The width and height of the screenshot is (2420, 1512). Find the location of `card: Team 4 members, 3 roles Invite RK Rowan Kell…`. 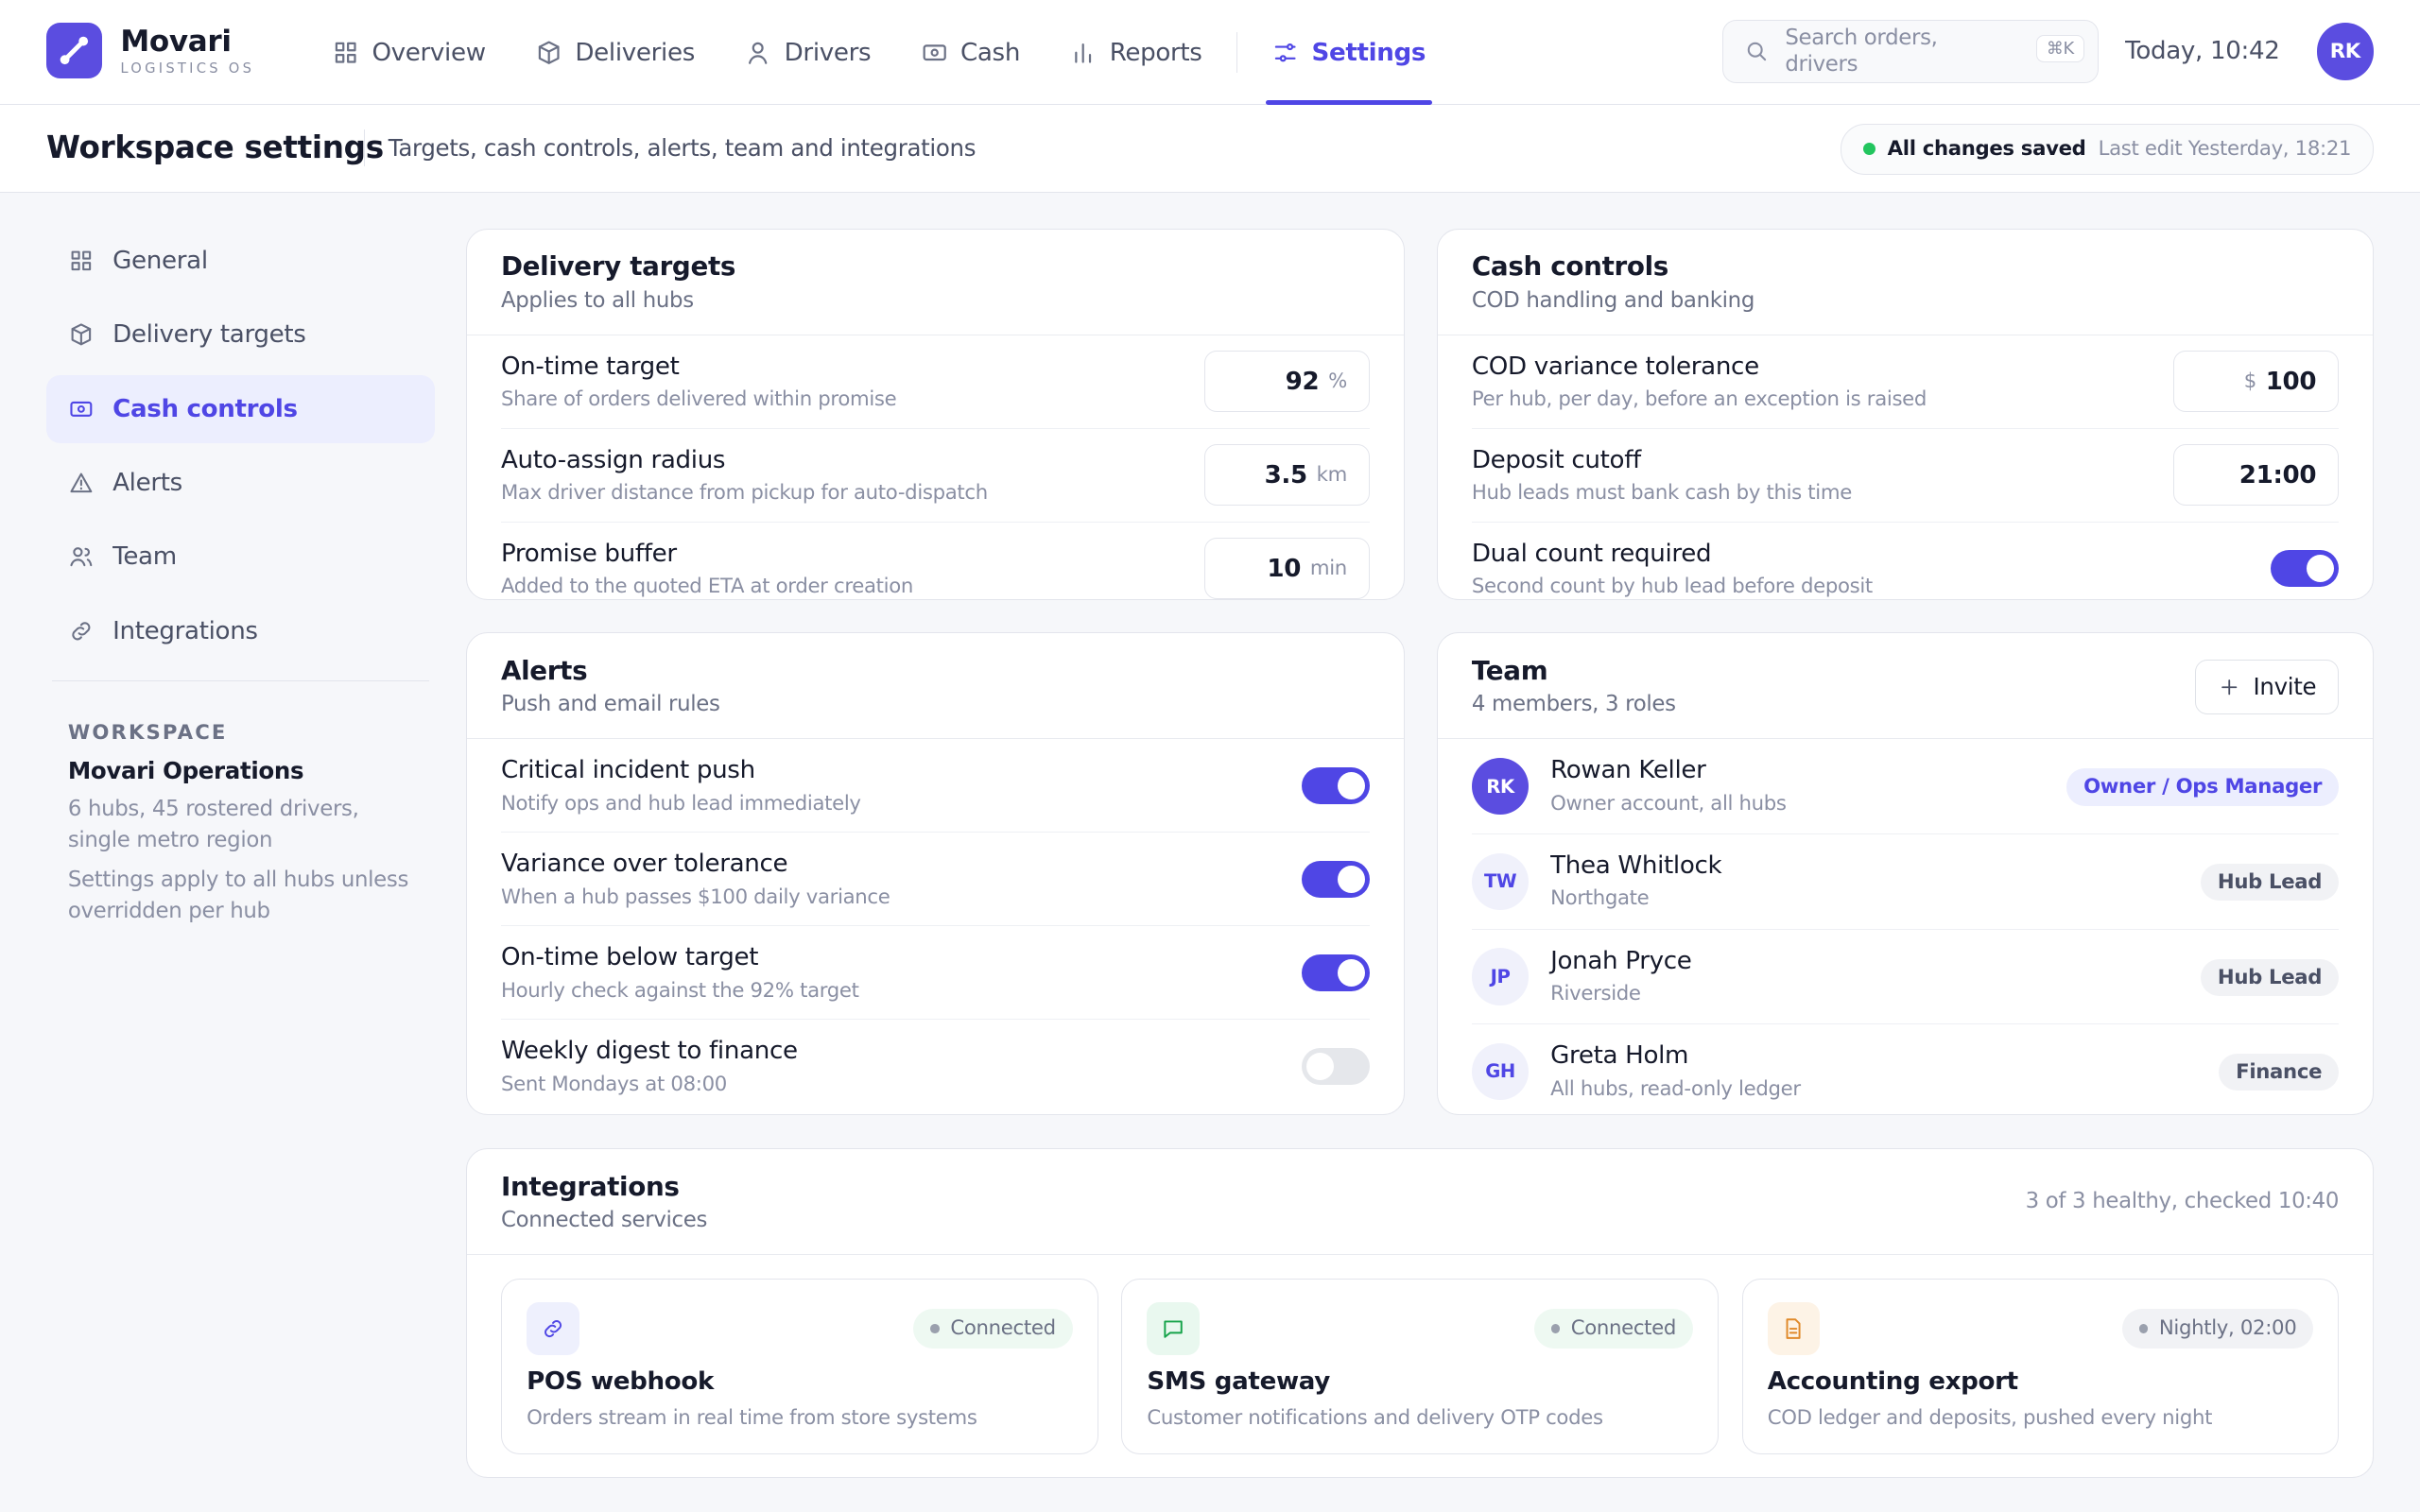

card: Team 4 members, 3 roles Invite RK Rowan Kell… is located at coordinates (1905, 874).